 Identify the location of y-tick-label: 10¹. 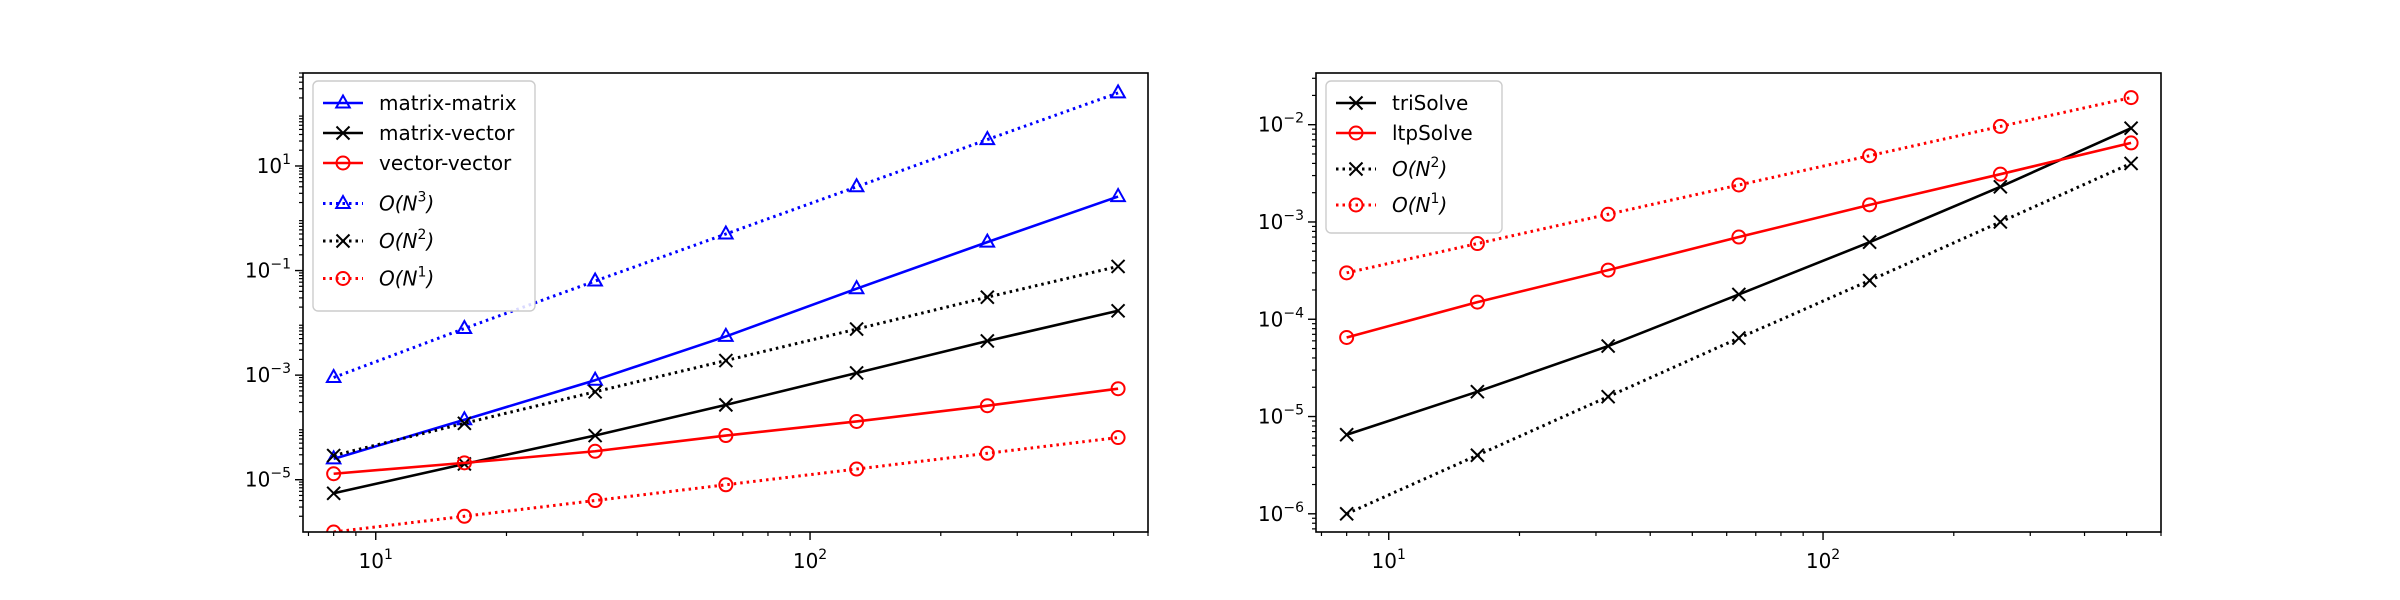
(274, 165).